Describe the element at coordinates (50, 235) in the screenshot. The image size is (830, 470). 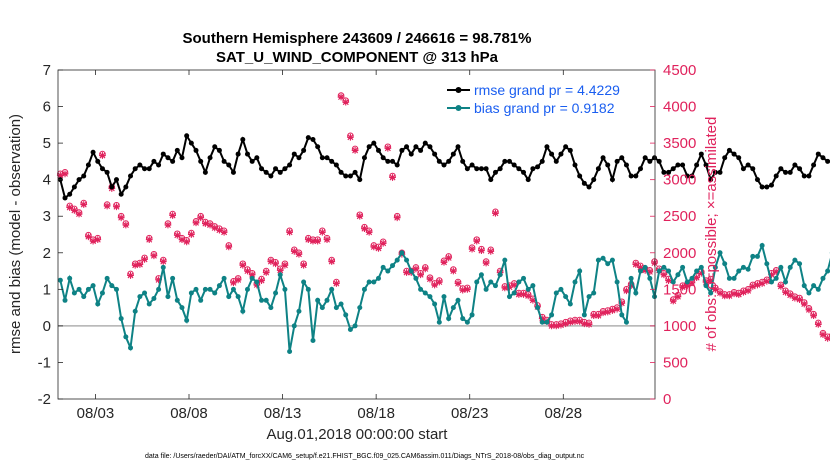
I see `y-axis-left: -2 -1 0 1 2 3 4 5 6 7` at that location.